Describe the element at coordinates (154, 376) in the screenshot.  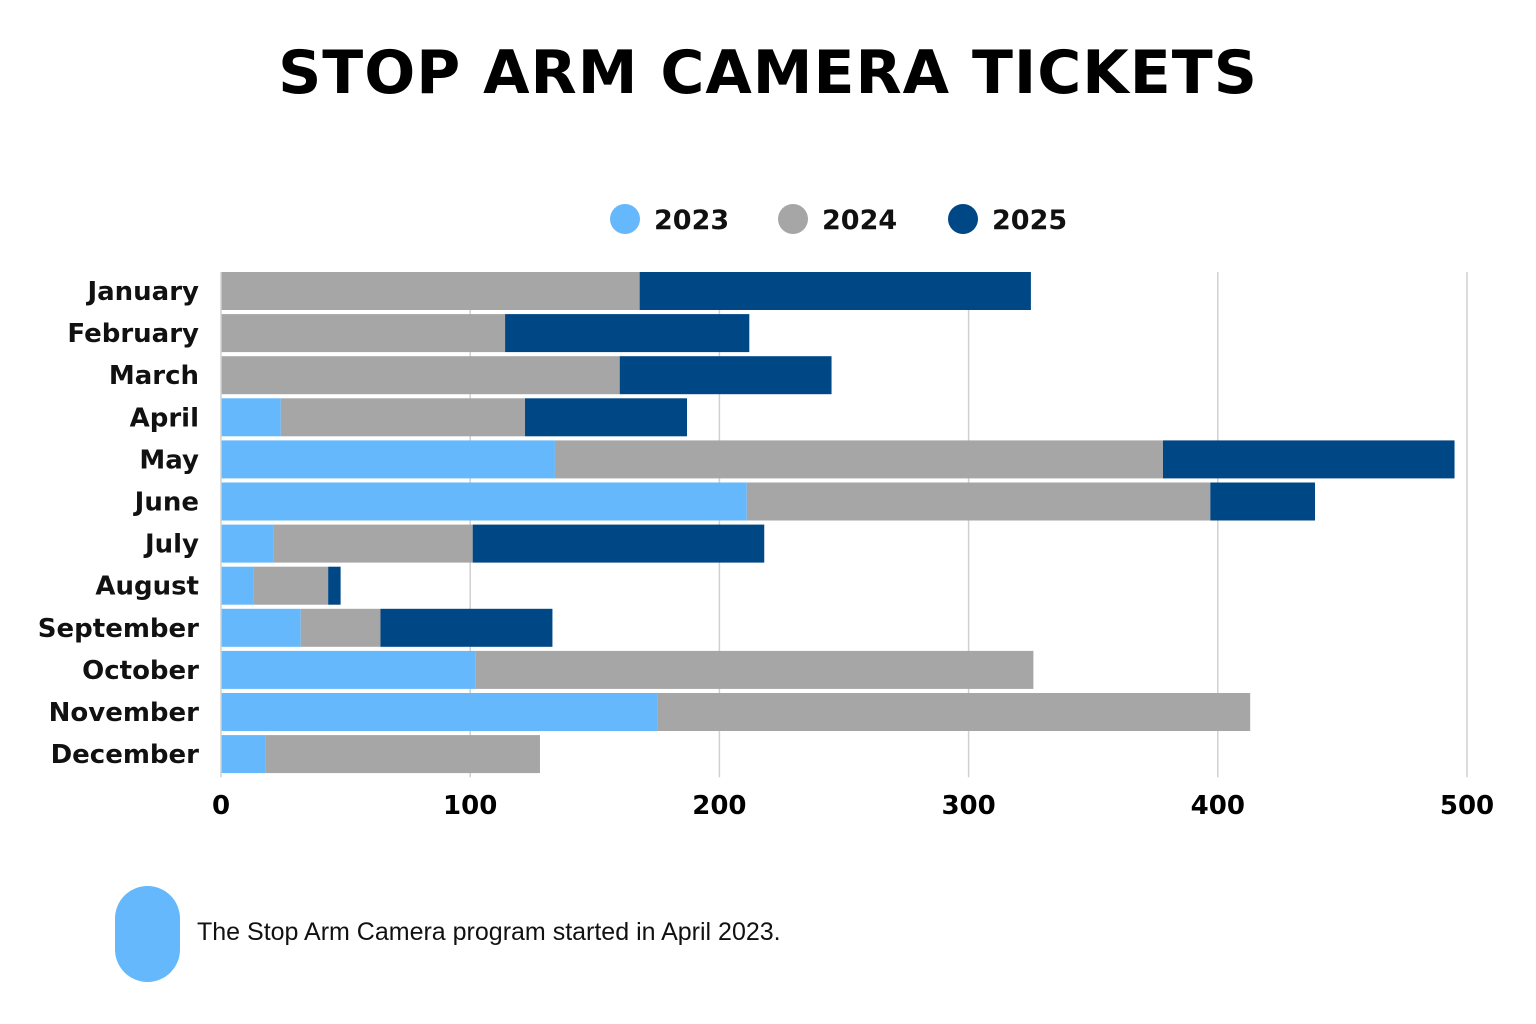
I see `y-category-label: March` at that location.